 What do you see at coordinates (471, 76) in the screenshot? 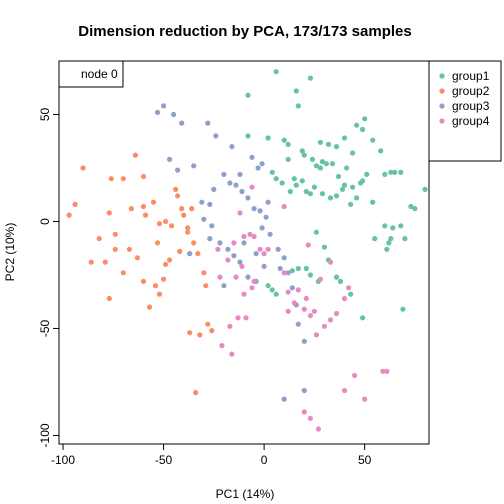
I see `legend-label-group1: group1` at bounding box center [471, 76].